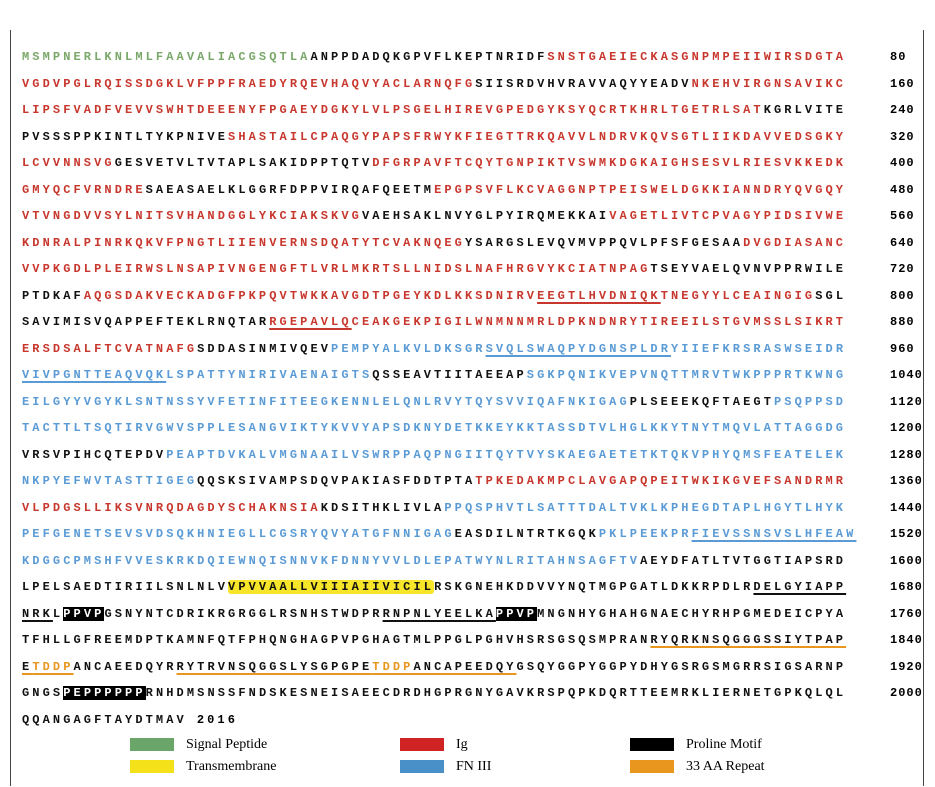  I want to click on residue-number: 80, so click(898, 57).